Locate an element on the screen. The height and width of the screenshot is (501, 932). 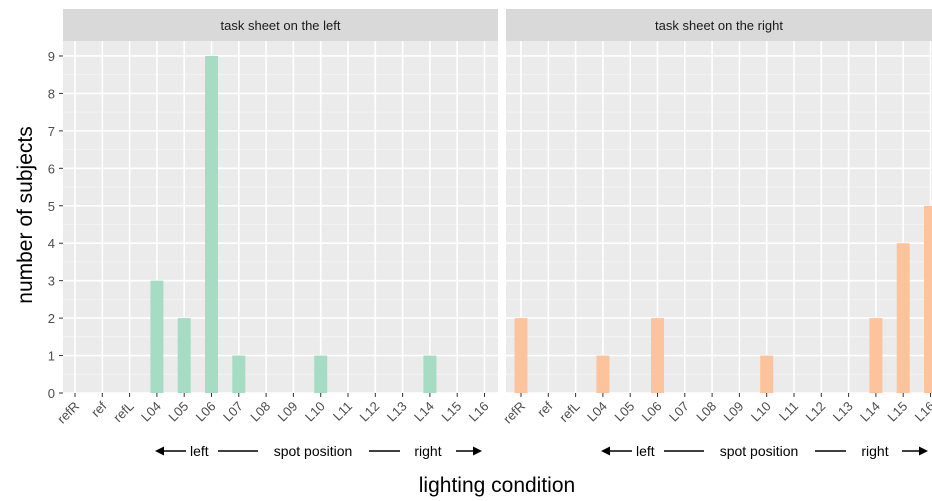
y-tick-label: 6 is located at coordinates (51, 168).